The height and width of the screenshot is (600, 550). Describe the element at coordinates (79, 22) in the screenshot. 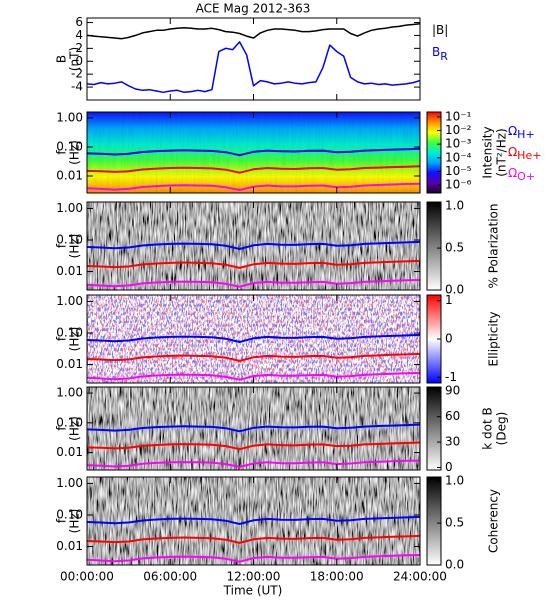

I see `y-tick-label: 6` at that location.